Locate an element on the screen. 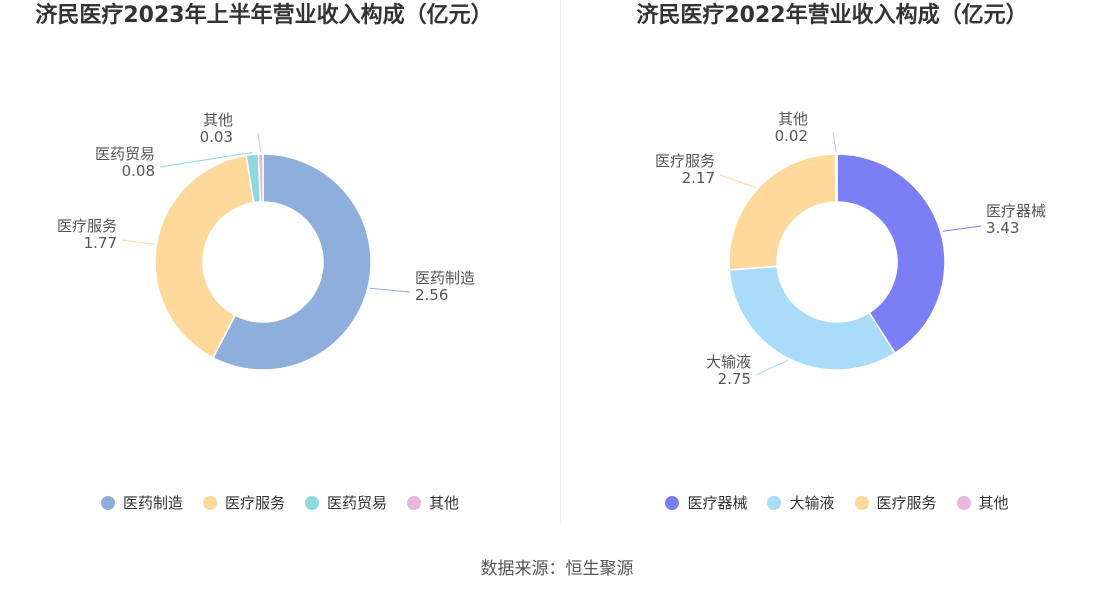  legend-item-1: 医疗器械 is located at coordinates (706, 502).